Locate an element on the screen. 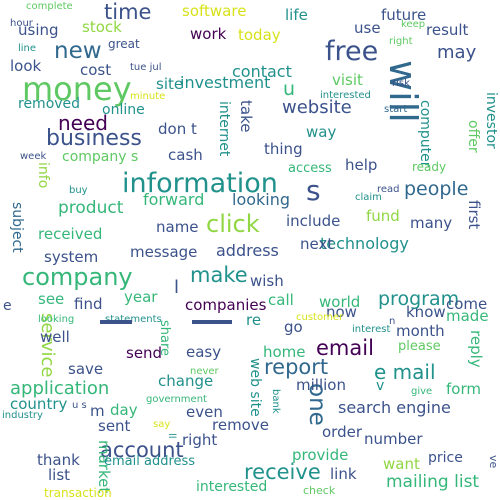 The height and width of the screenshot is (500, 500). word-price: price is located at coordinates (445, 458).